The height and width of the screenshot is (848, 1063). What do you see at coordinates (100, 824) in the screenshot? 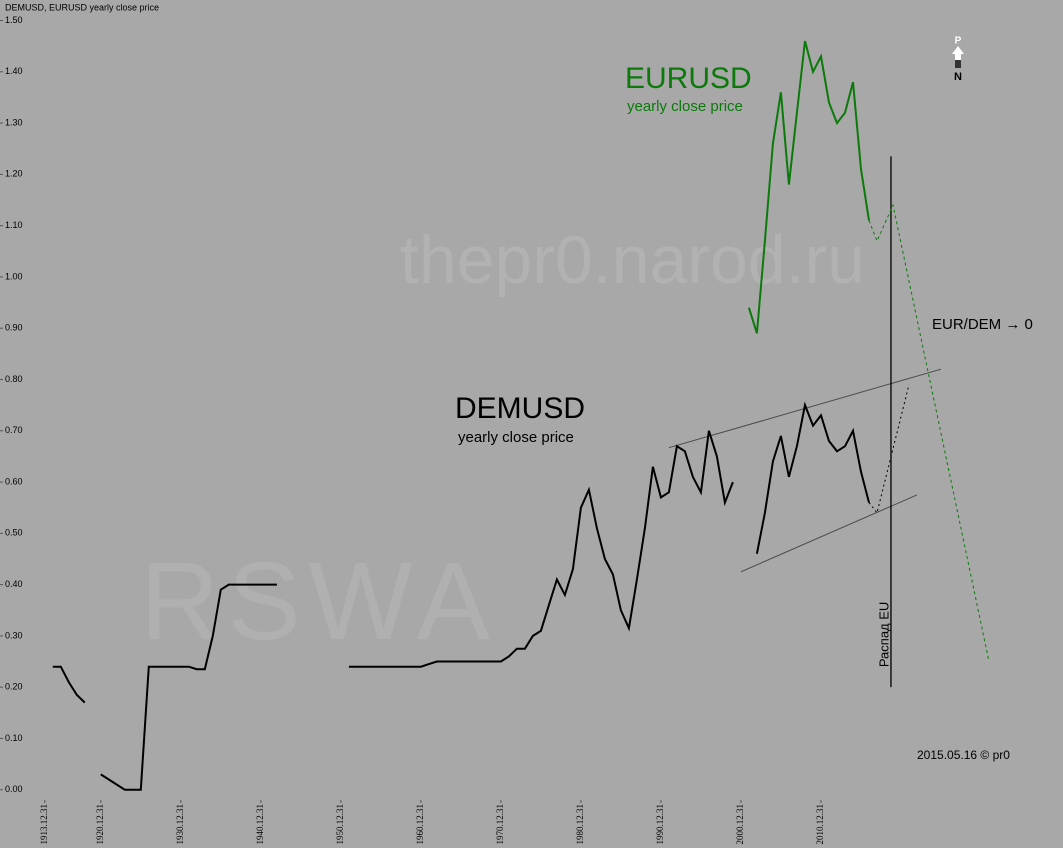
I see `x-tick-label: 1920.12.31` at bounding box center [100, 824].